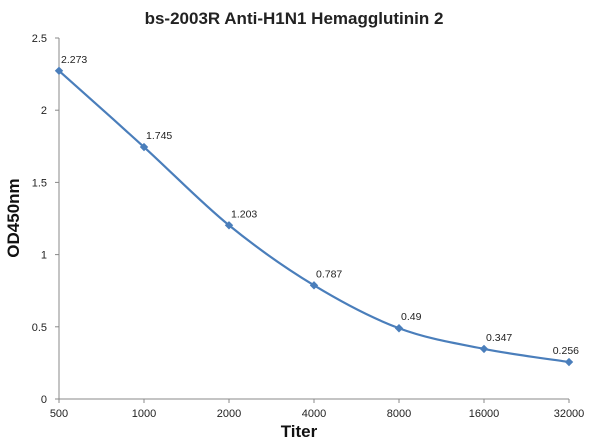 Image resolution: width=589 pixels, height=441 pixels. Describe the element at coordinates (484, 414) in the screenshot. I see `x-tick-label: 16000` at that location.